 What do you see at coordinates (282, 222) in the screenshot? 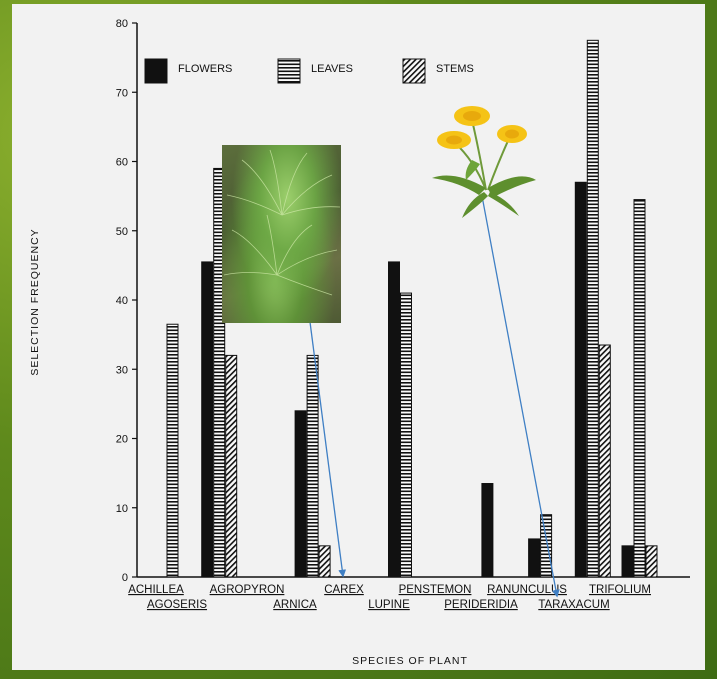
I see `grass-blades-drawing` at bounding box center [282, 222].